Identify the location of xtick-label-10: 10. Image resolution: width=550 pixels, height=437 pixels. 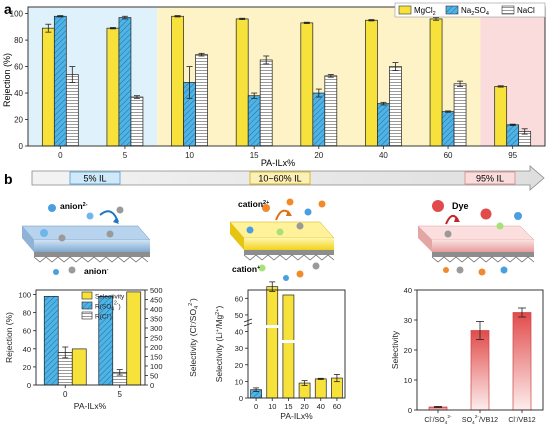
(189, 155).